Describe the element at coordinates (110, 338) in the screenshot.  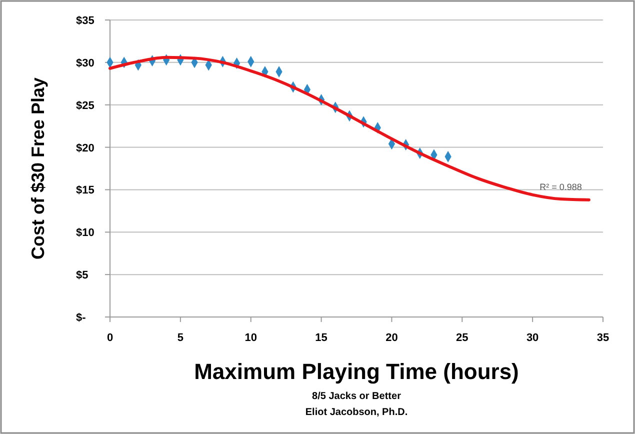
I see `x-tick-label: 0` at that location.